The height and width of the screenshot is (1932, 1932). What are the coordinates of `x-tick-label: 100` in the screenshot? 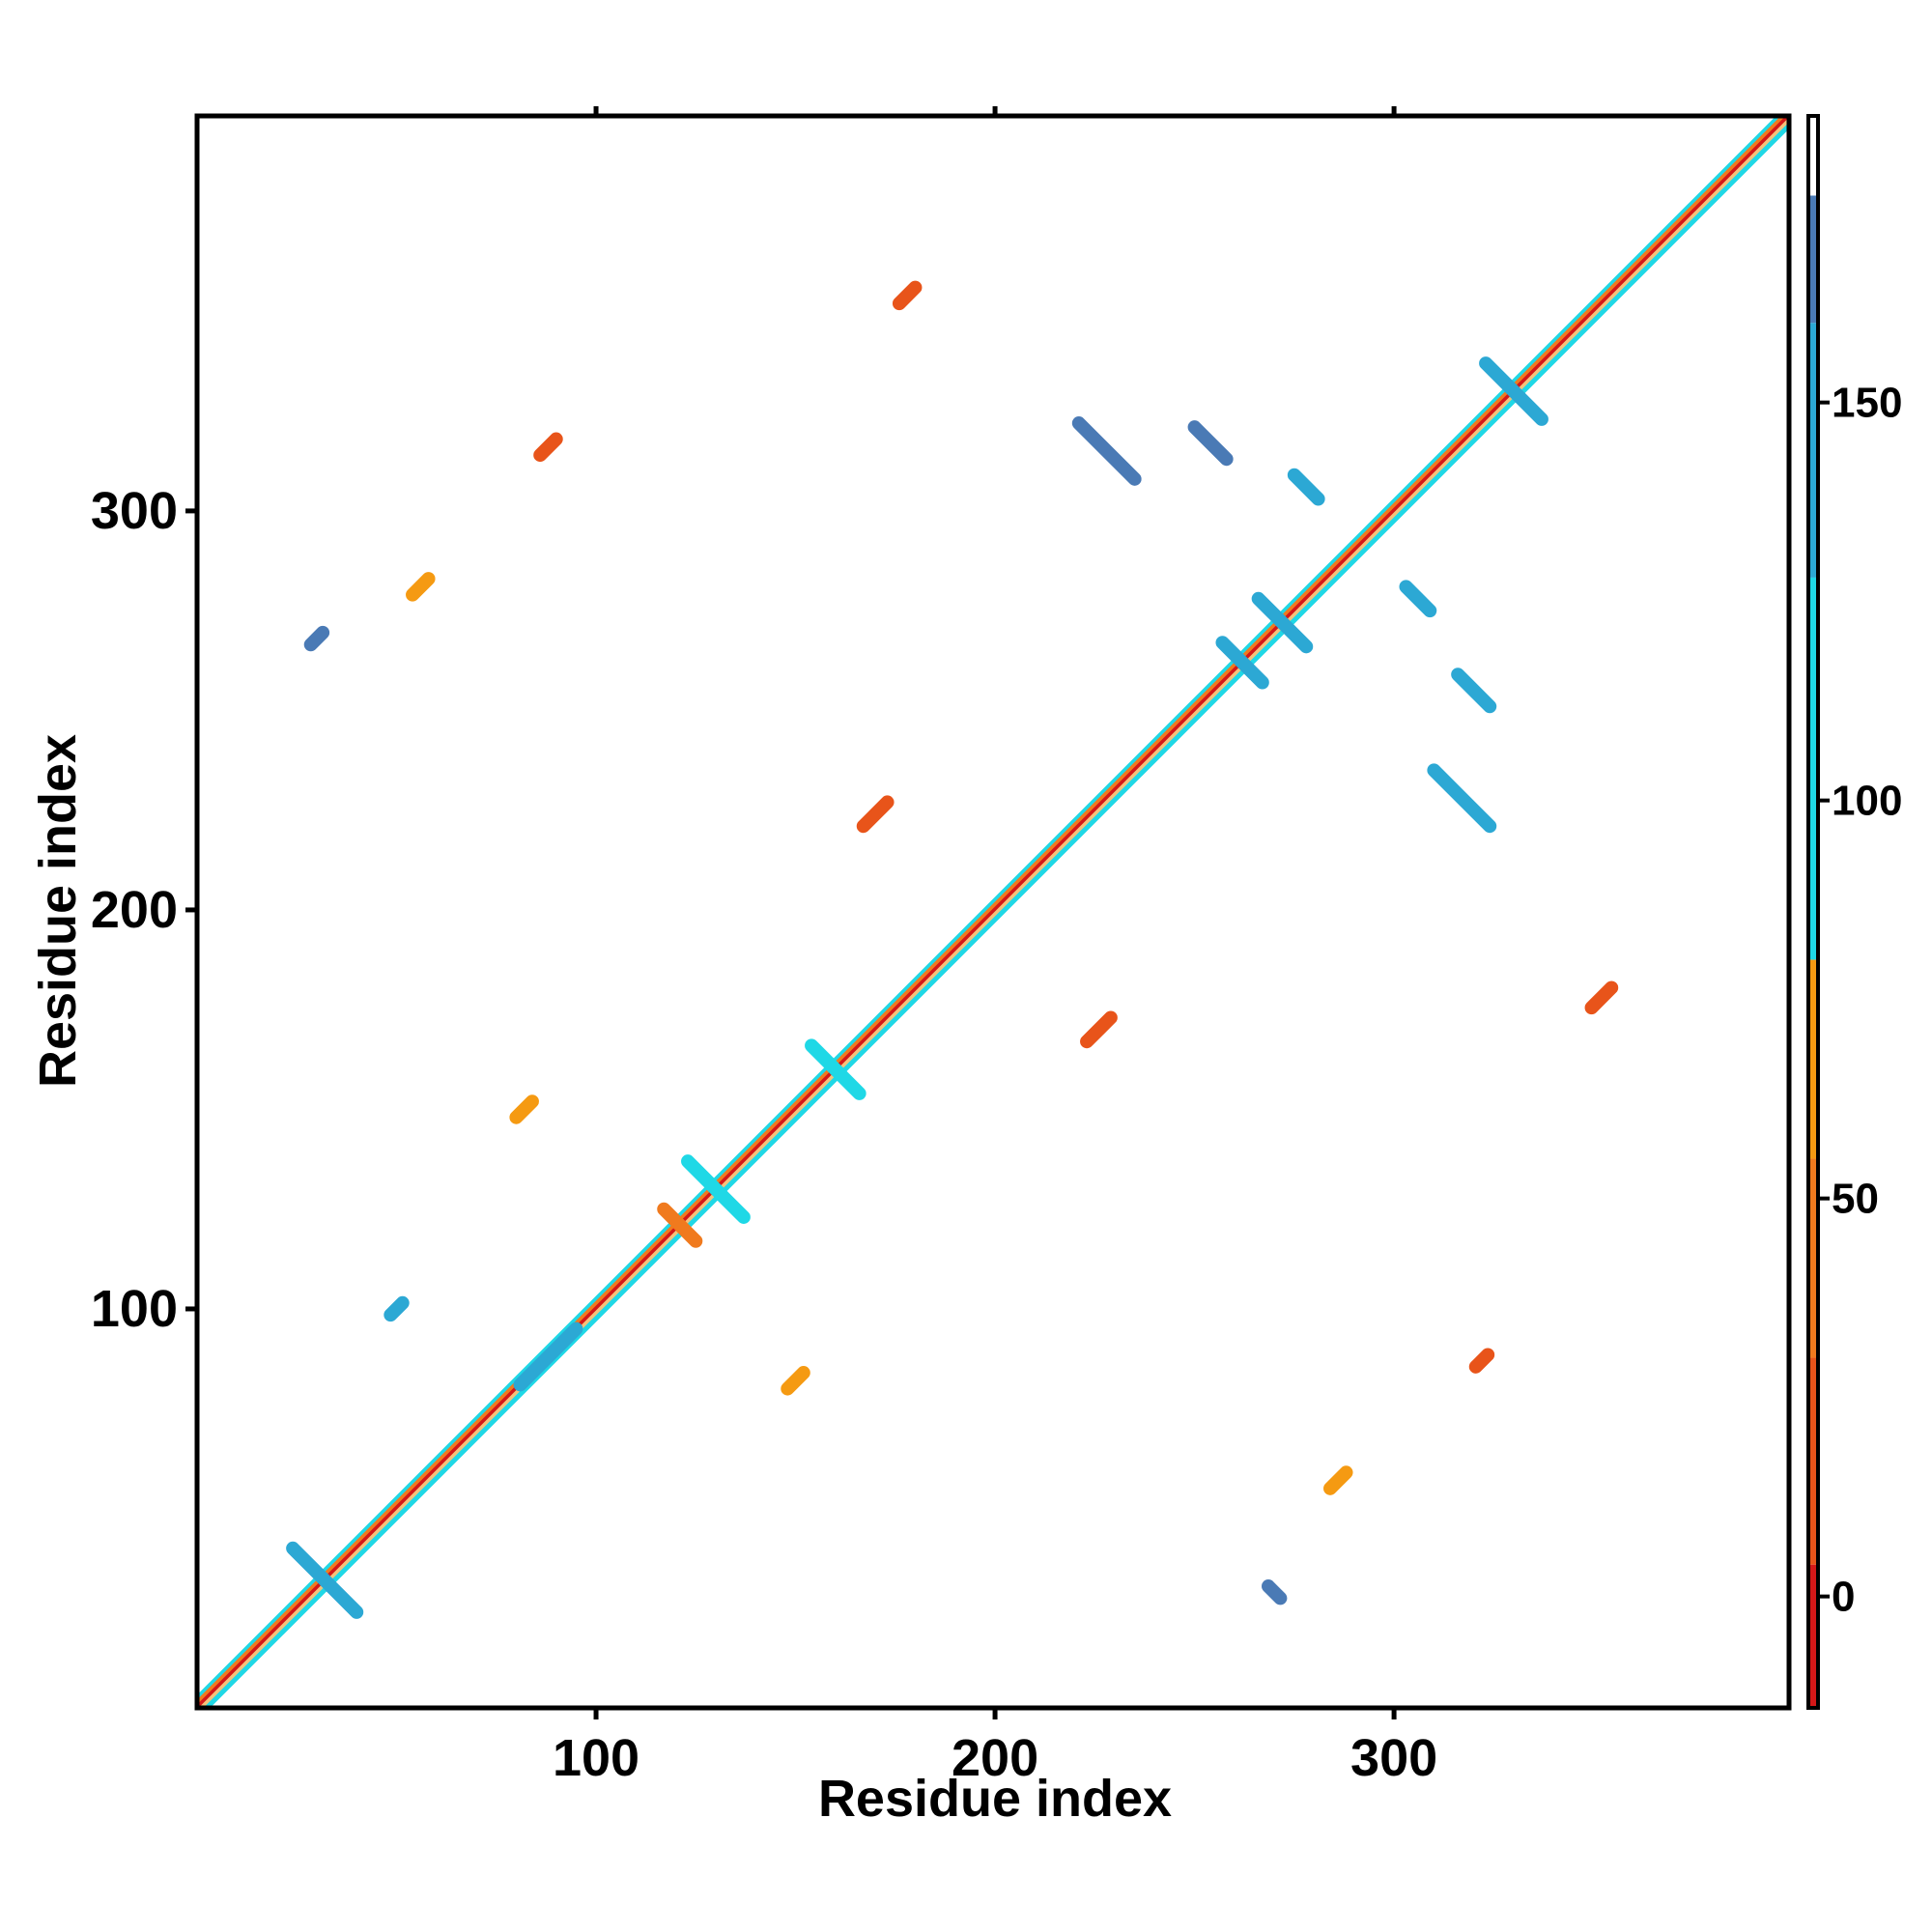 It's located at (596, 1758).